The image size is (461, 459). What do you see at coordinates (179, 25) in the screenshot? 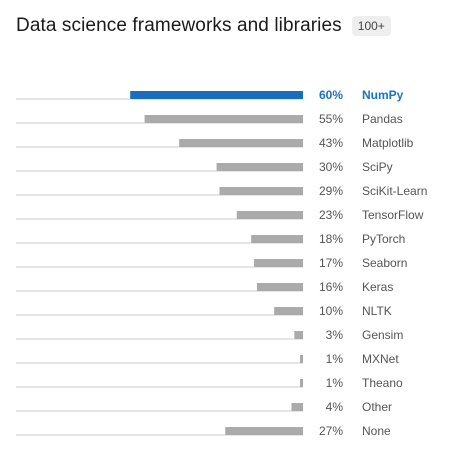
I see `chart-title: Data science frameworks and libraries` at bounding box center [179, 25].